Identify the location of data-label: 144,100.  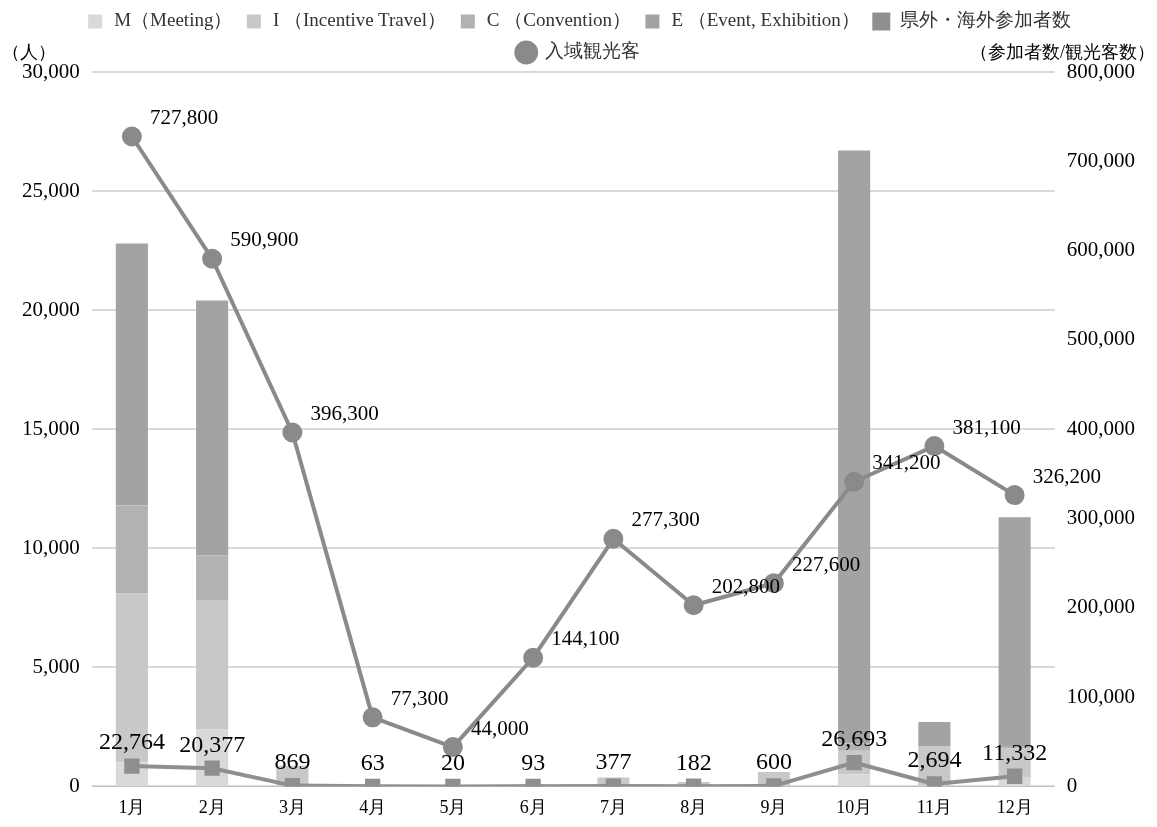
(585, 638).